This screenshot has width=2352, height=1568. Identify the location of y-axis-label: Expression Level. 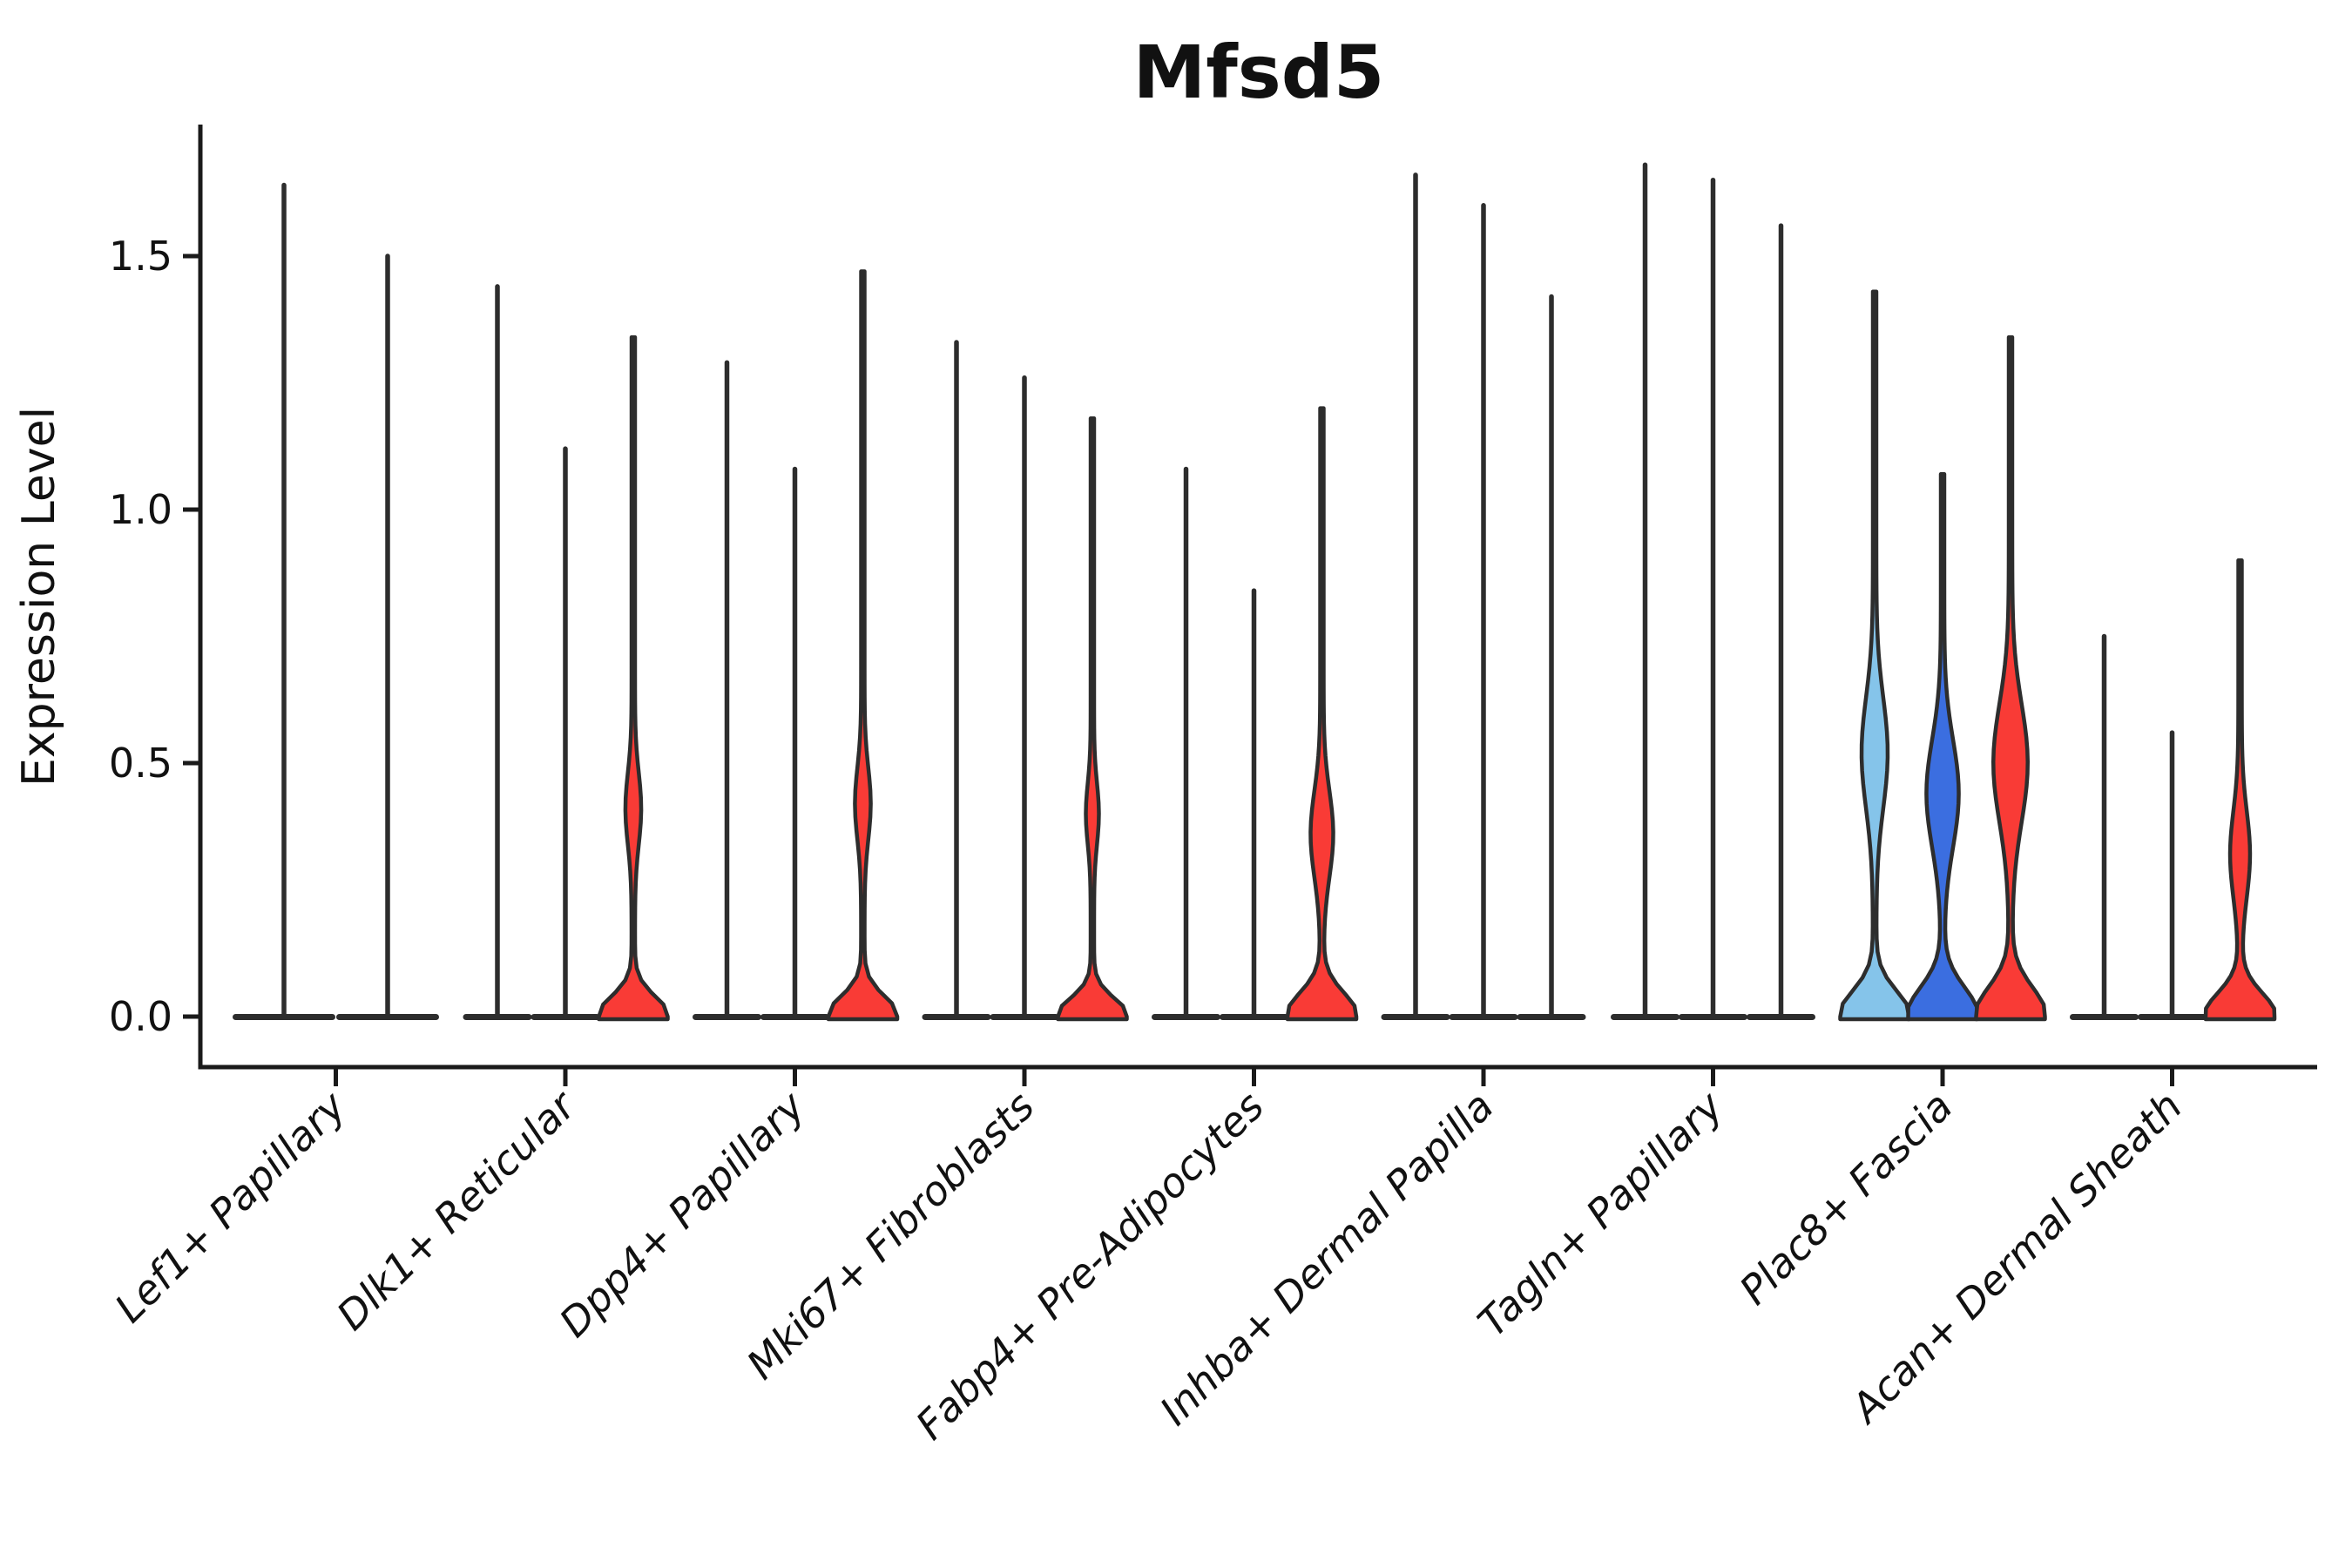
(39, 597).